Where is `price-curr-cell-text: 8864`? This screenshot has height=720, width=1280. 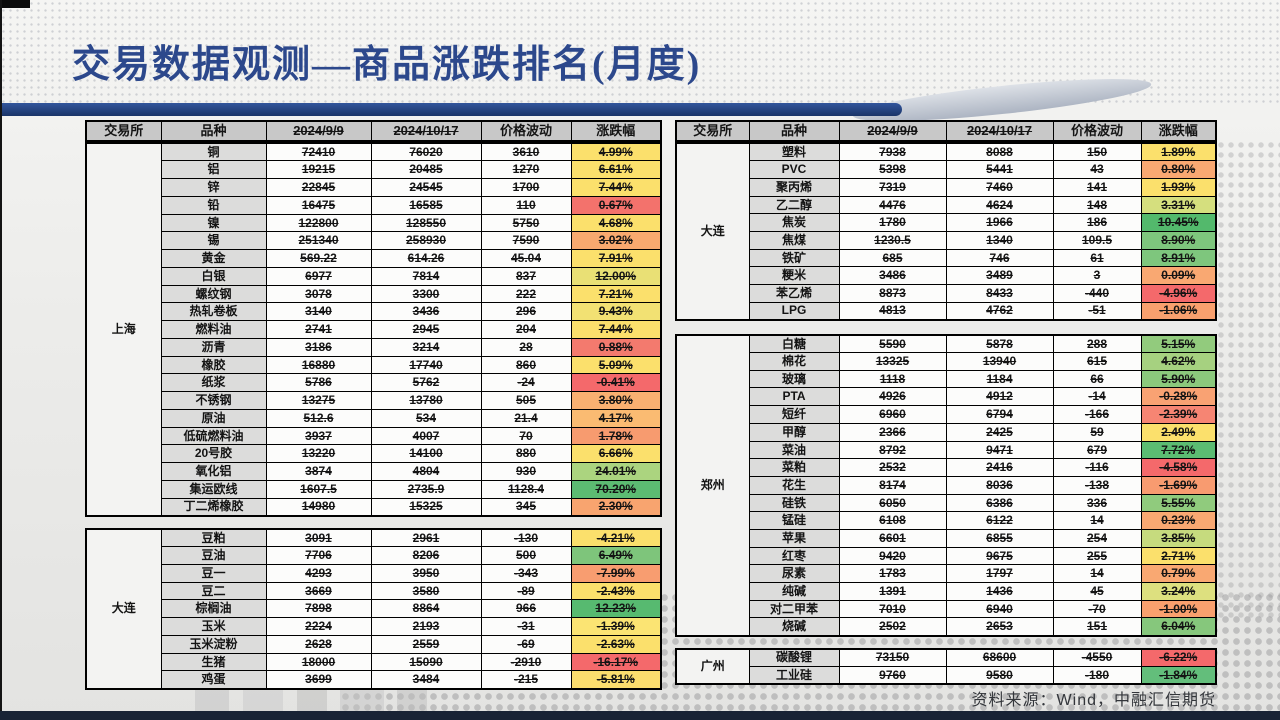
price-curr-cell-text: 8864 is located at coordinates (426, 608).